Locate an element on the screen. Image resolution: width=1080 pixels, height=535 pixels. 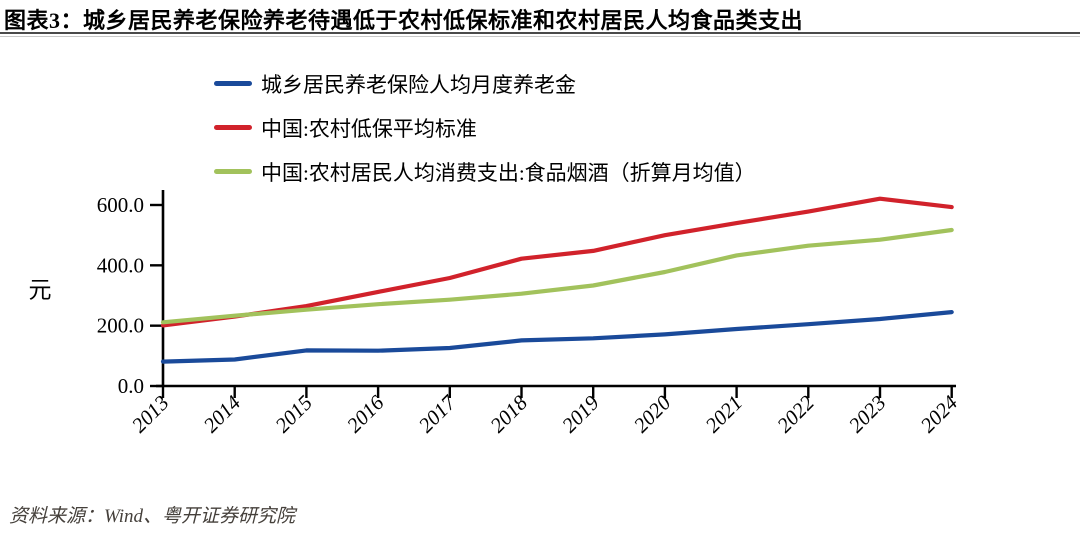
legend-item-2: 中国:农村居民人均消费支出:食品烟酒（折算月均值） is located at coordinates (485, 171).